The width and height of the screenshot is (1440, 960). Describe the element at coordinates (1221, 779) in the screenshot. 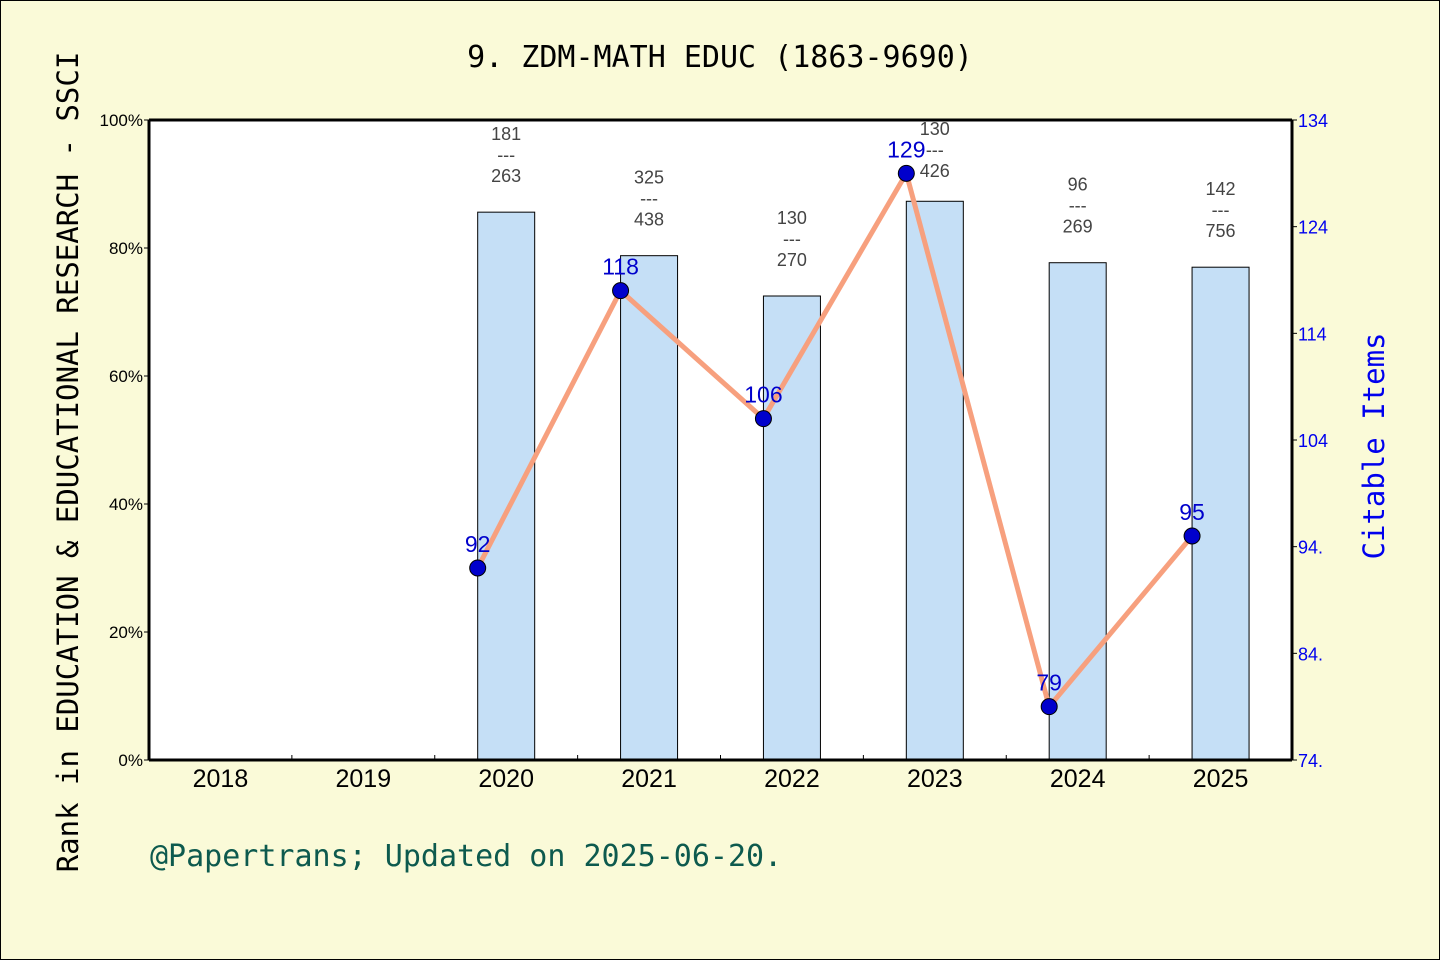

I see `x-tick-label: 2025` at that location.